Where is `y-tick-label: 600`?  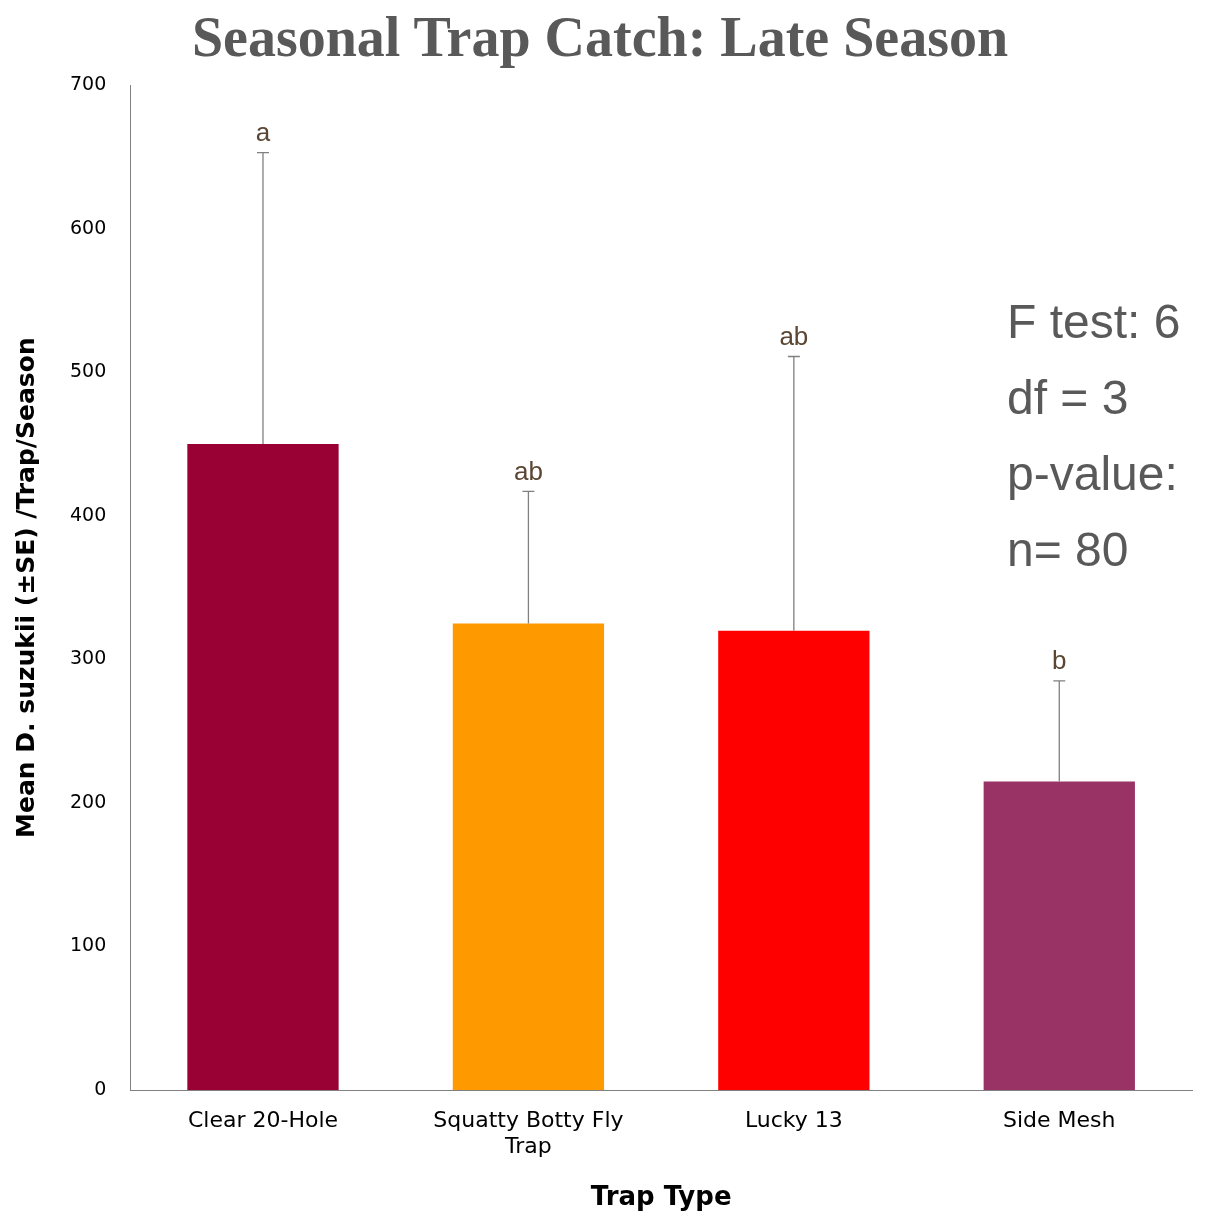 y-tick-label: 600 is located at coordinates (88, 226).